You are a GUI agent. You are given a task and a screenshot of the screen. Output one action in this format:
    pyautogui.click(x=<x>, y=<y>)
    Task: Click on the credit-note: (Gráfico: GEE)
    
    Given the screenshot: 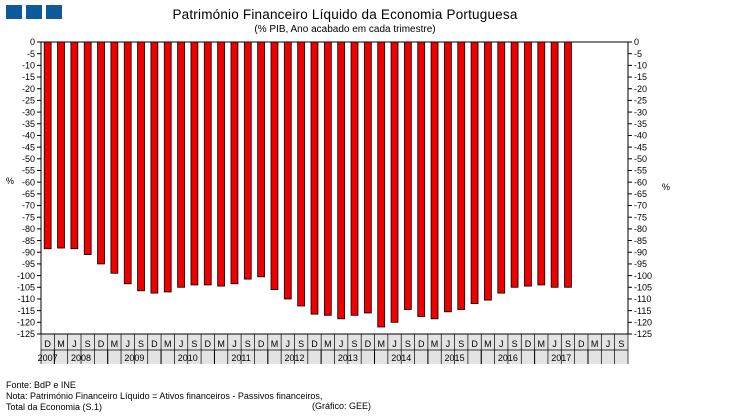 What is the action you would take?
    pyautogui.click(x=342, y=406)
    